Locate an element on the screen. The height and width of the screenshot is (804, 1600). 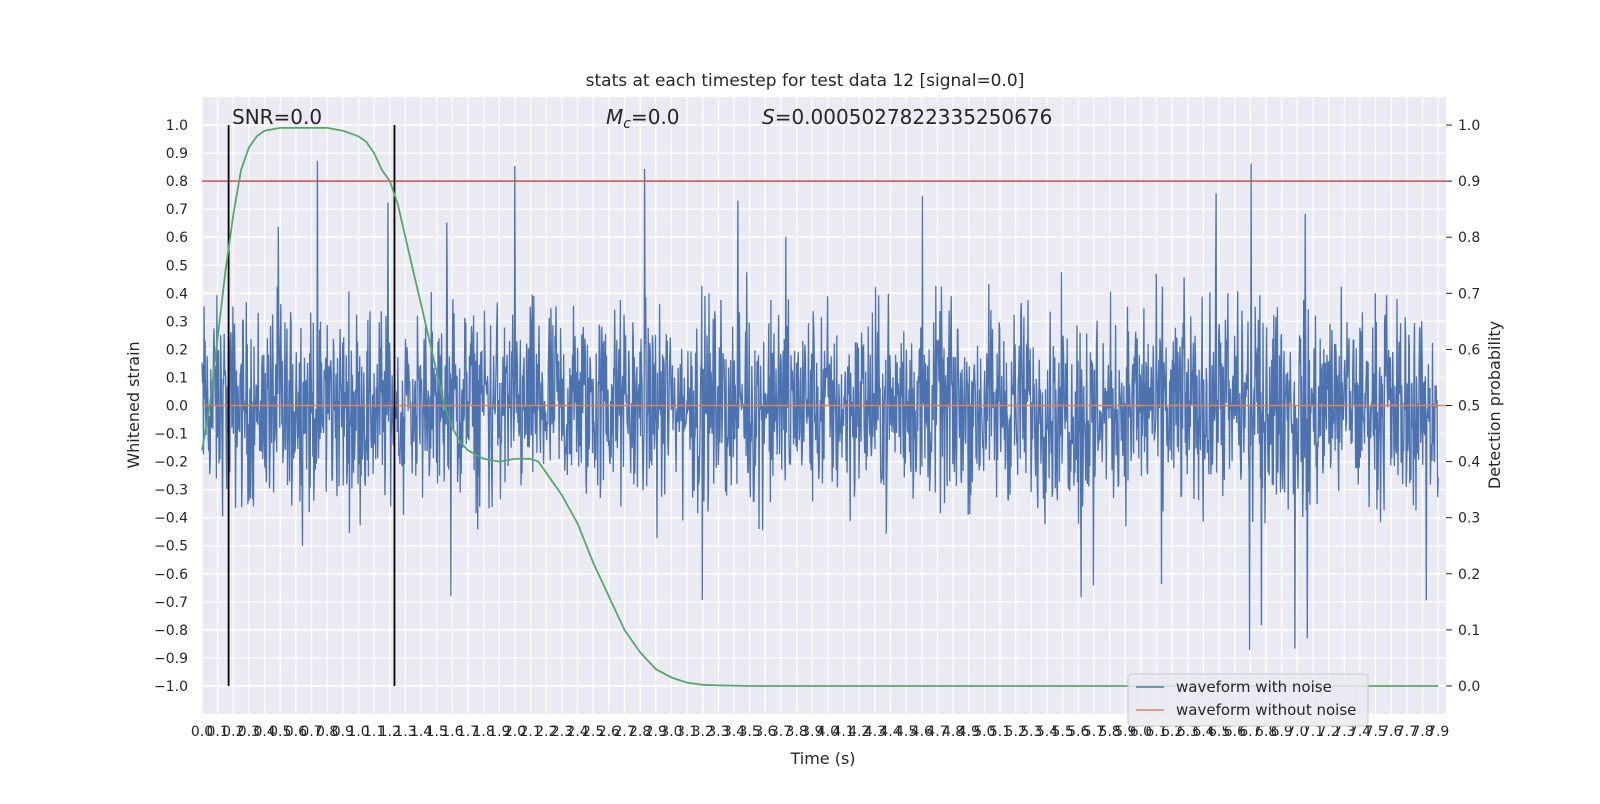
x-tick-label: 5.1 is located at coordinates (1000, 732).